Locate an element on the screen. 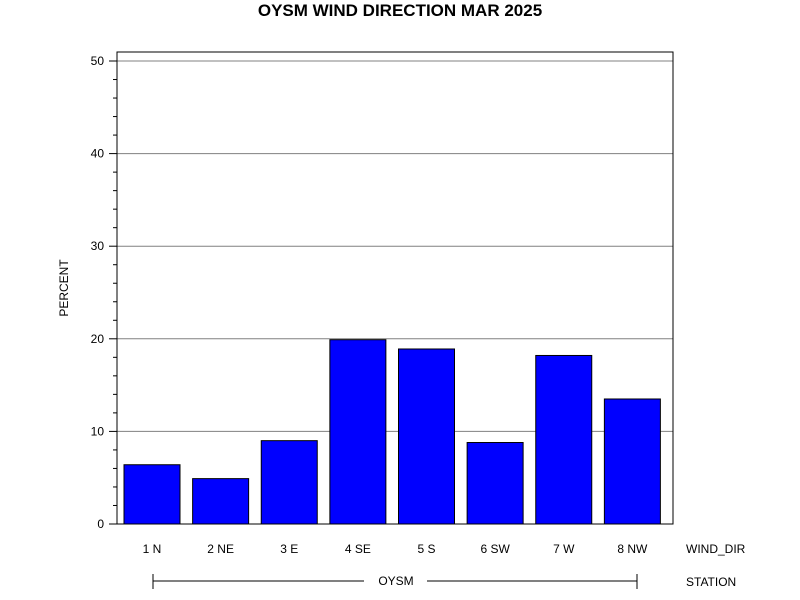  group-axis-name: STATION is located at coordinates (711, 582).